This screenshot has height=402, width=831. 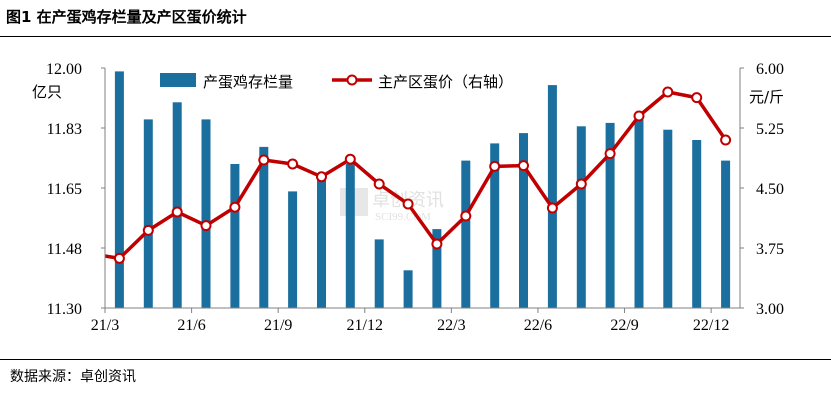 What do you see at coordinates (770, 69) in the screenshot?
I see `right-tick-label: 6.00` at bounding box center [770, 69].